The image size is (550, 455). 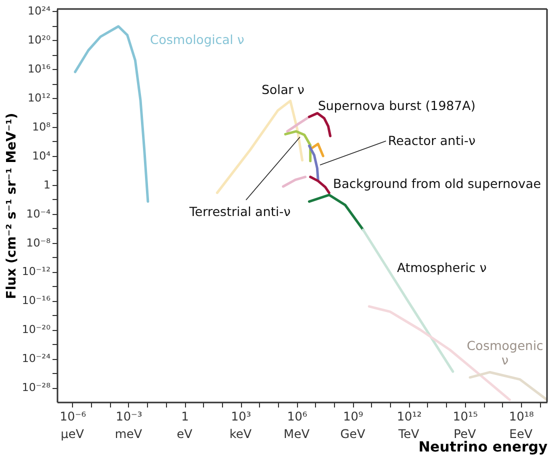 I want to click on series-label: Cosmogenic ν, so click(x=505, y=353).